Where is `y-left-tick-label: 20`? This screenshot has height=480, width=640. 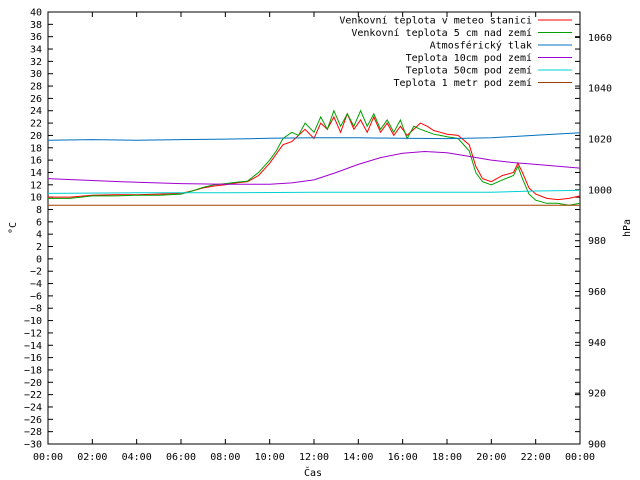
y-left-tick-label: 20 is located at coordinates (36, 136).